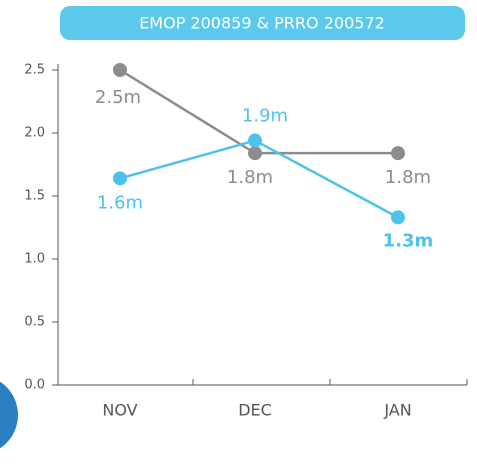  I want to click on title-banner, so click(262, 23).